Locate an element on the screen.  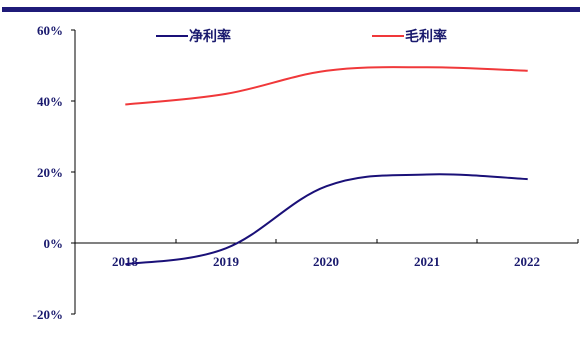
y-tick-label: 60% is located at coordinates (50, 30).